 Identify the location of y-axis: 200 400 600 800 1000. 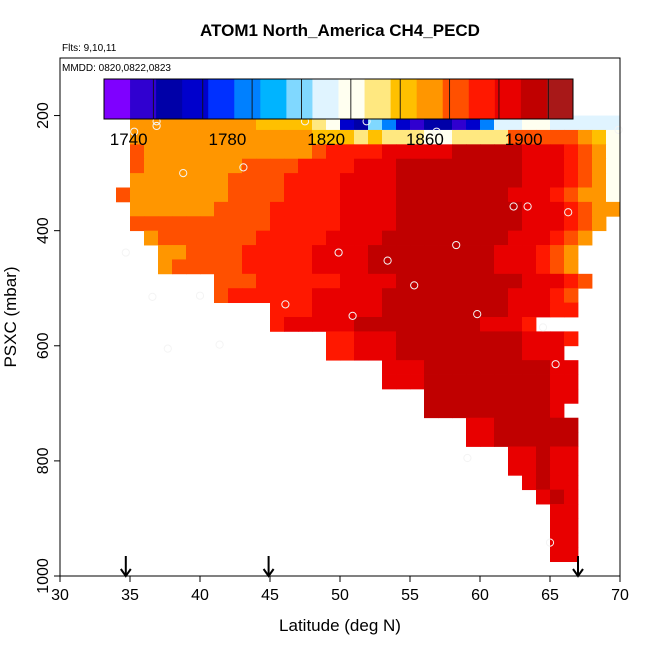
(47, 348).